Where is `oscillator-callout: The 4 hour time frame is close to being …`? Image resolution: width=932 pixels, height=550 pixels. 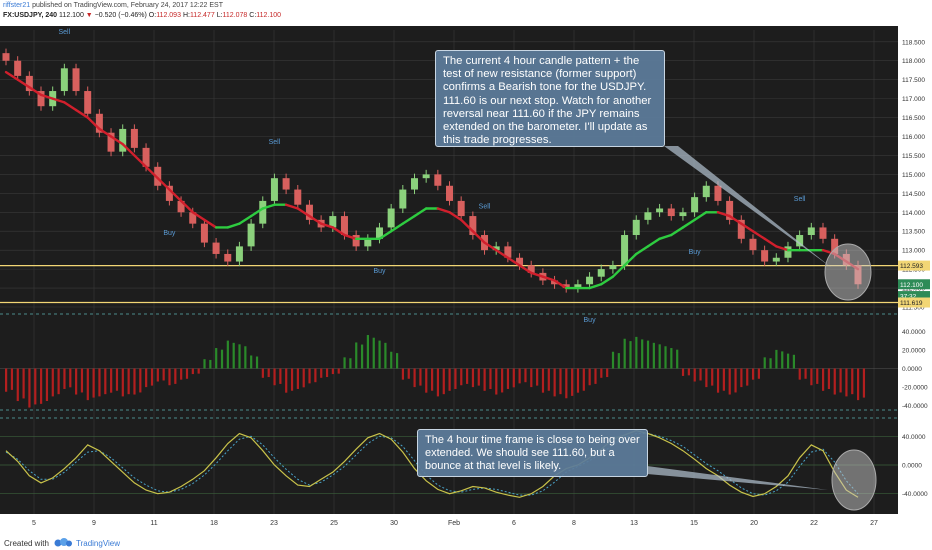
oscillator-callout: The 4 hour time frame is close to being … is located at coordinates (532, 453).